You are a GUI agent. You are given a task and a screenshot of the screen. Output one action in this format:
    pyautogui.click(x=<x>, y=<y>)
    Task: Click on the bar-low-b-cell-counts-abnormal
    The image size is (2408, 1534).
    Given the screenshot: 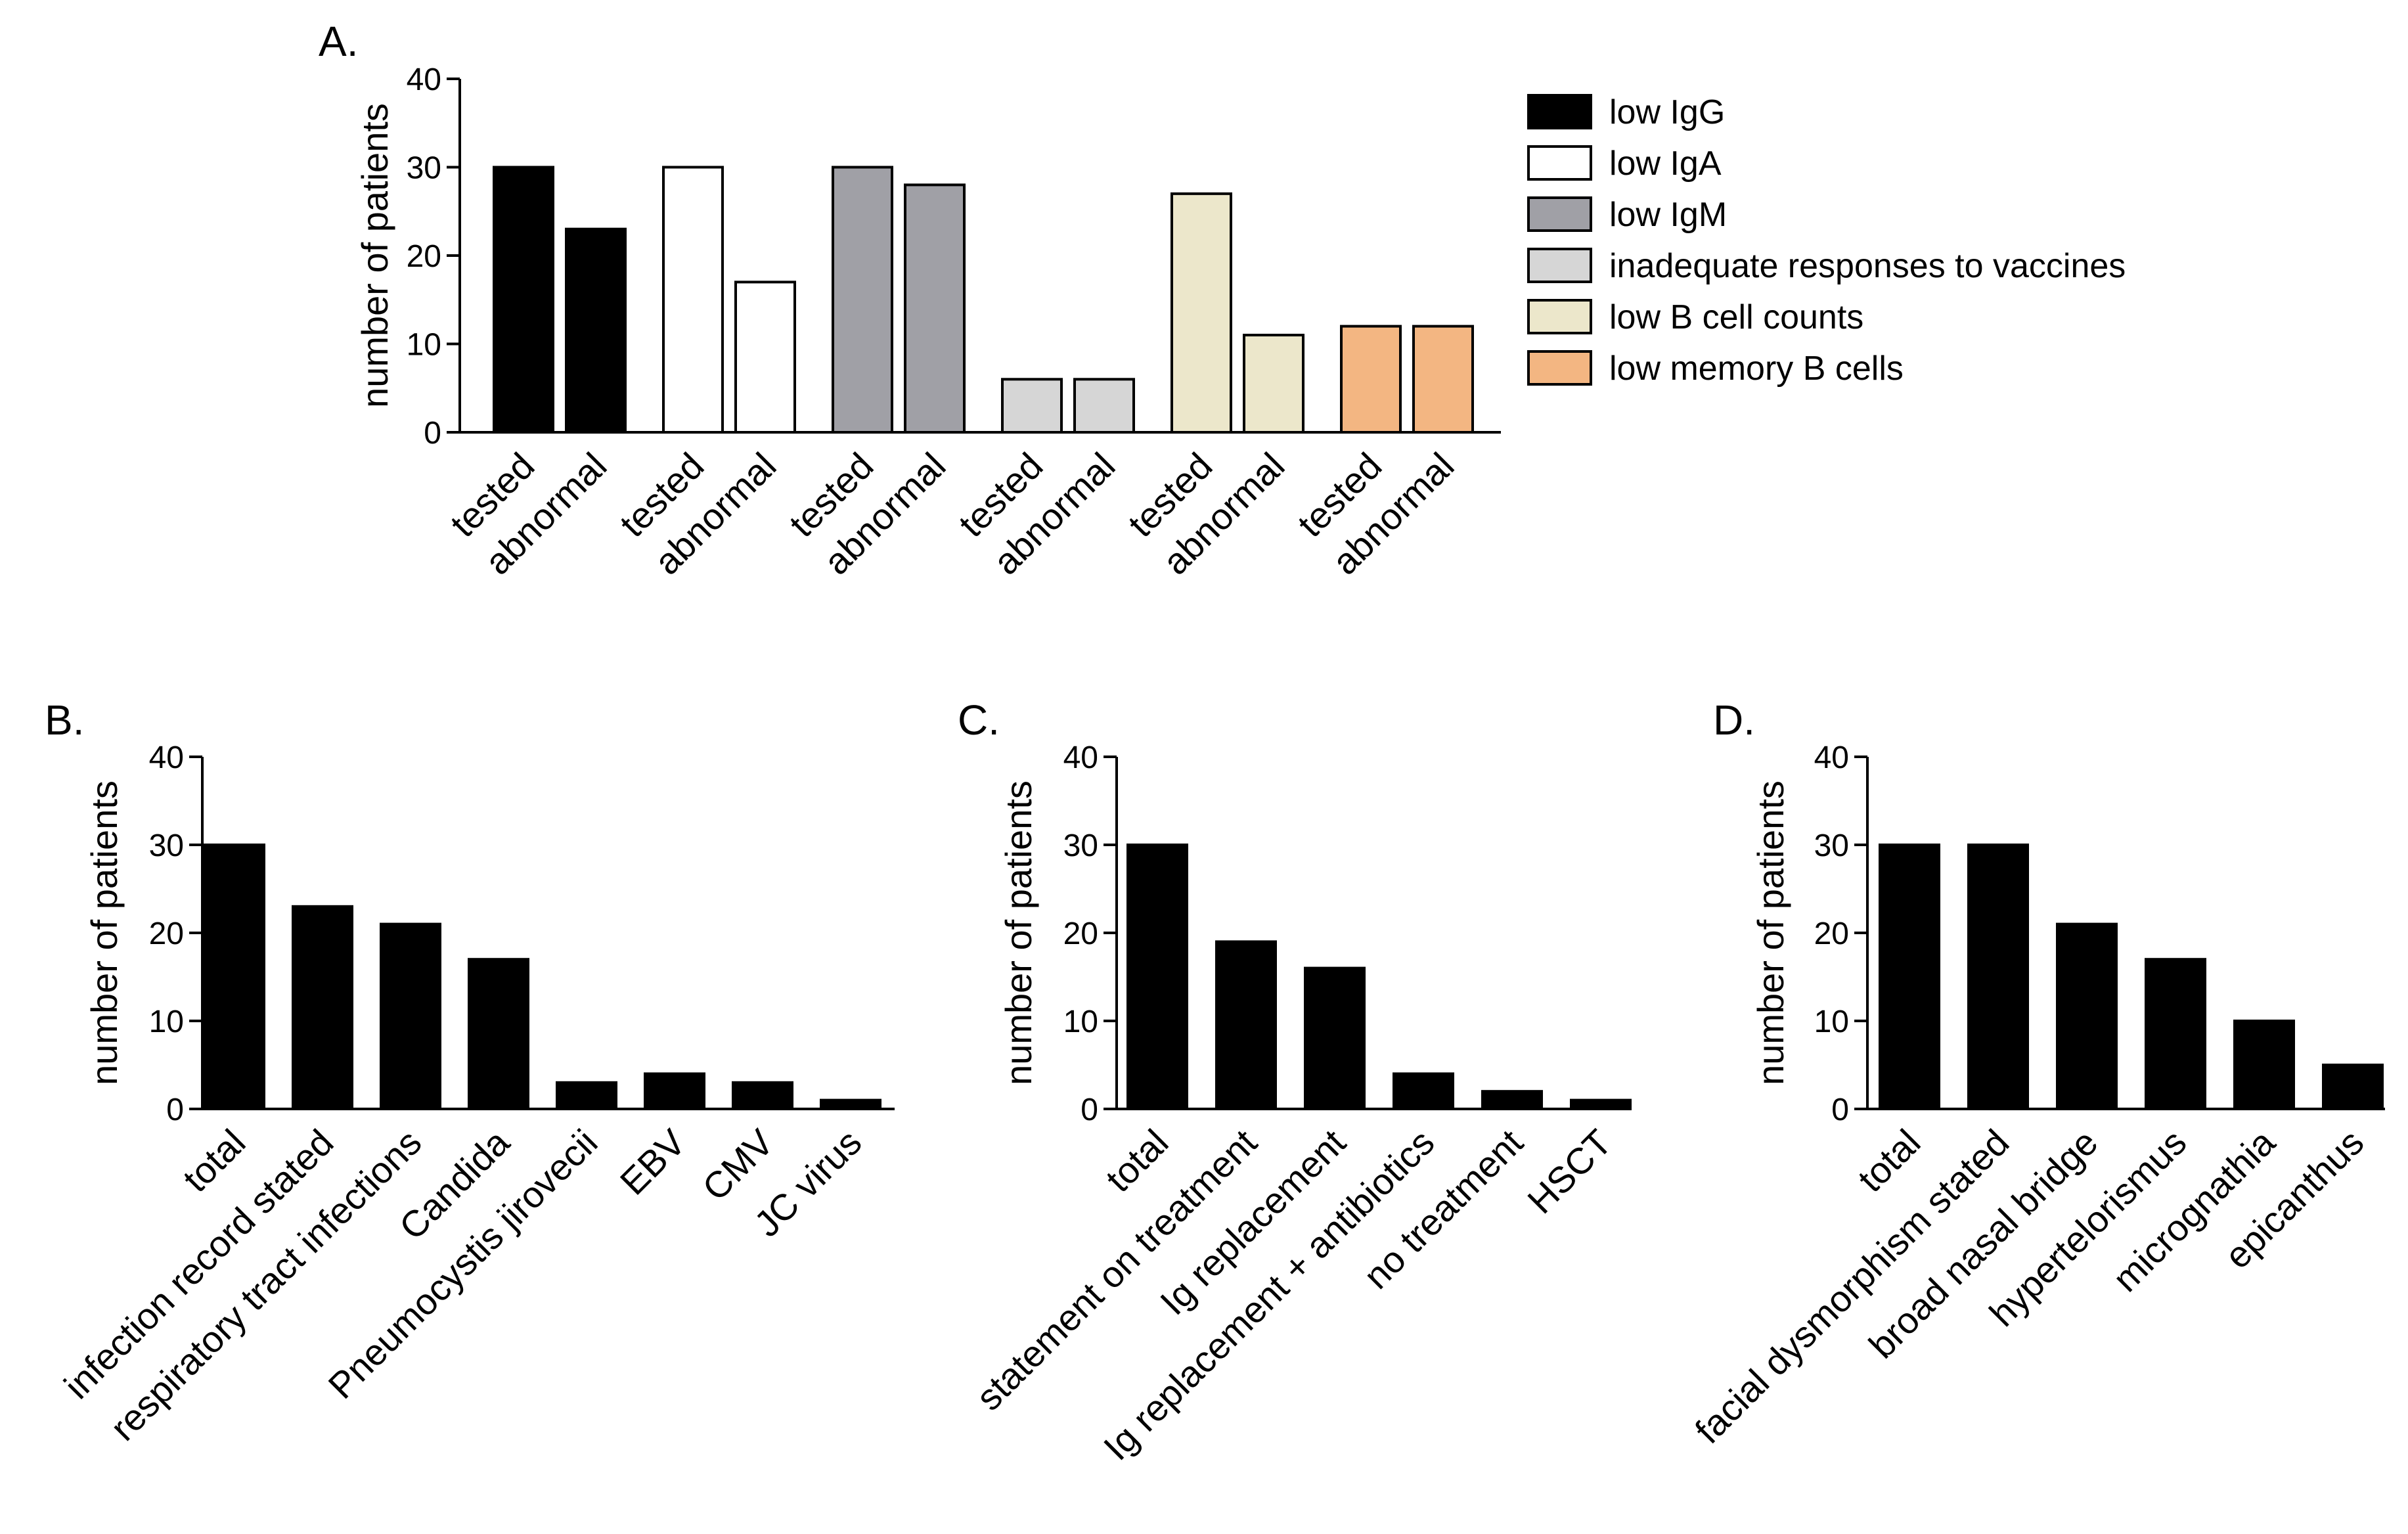 What is the action you would take?
    pyautogui.click(x=1273, y=384)
    